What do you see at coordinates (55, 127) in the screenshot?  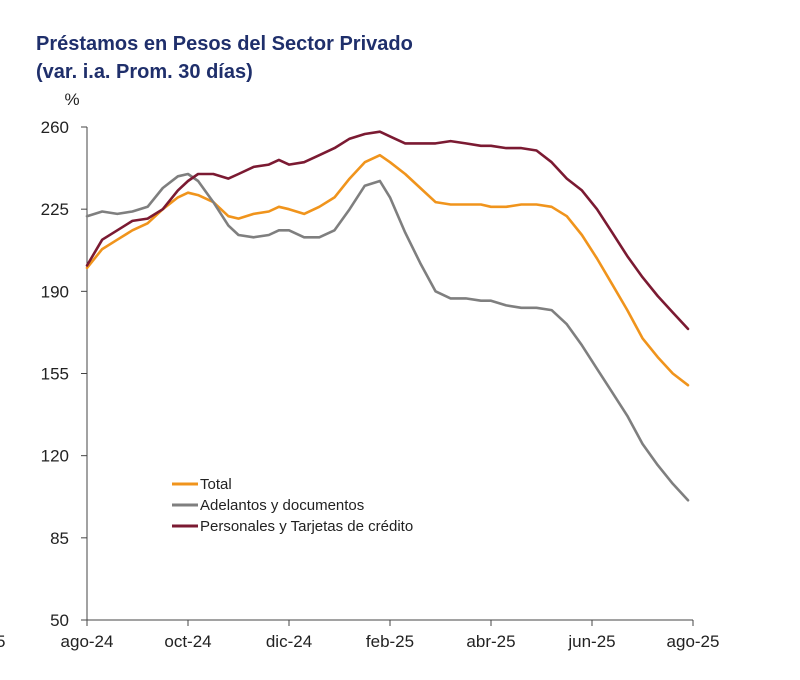 I see `y-tick-label: 260` at bounding box center [55, 127].